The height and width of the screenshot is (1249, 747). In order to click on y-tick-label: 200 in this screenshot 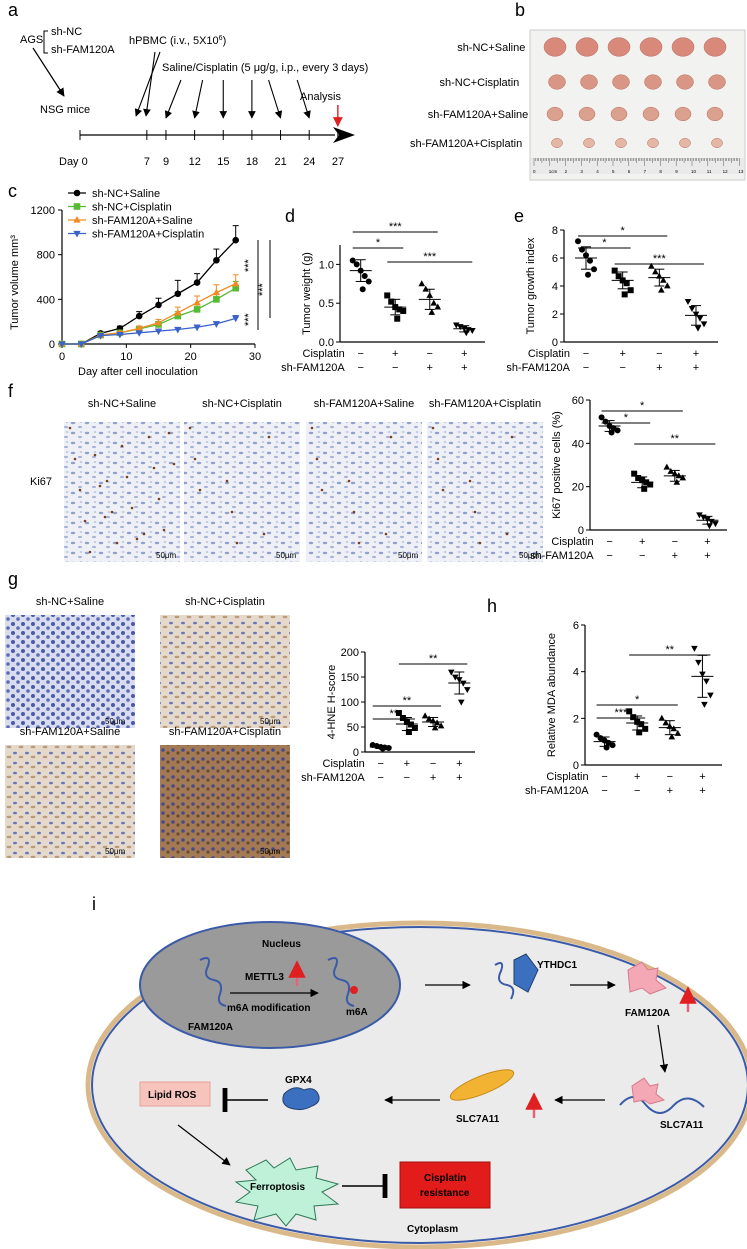, I will do `click(350, 653)`.